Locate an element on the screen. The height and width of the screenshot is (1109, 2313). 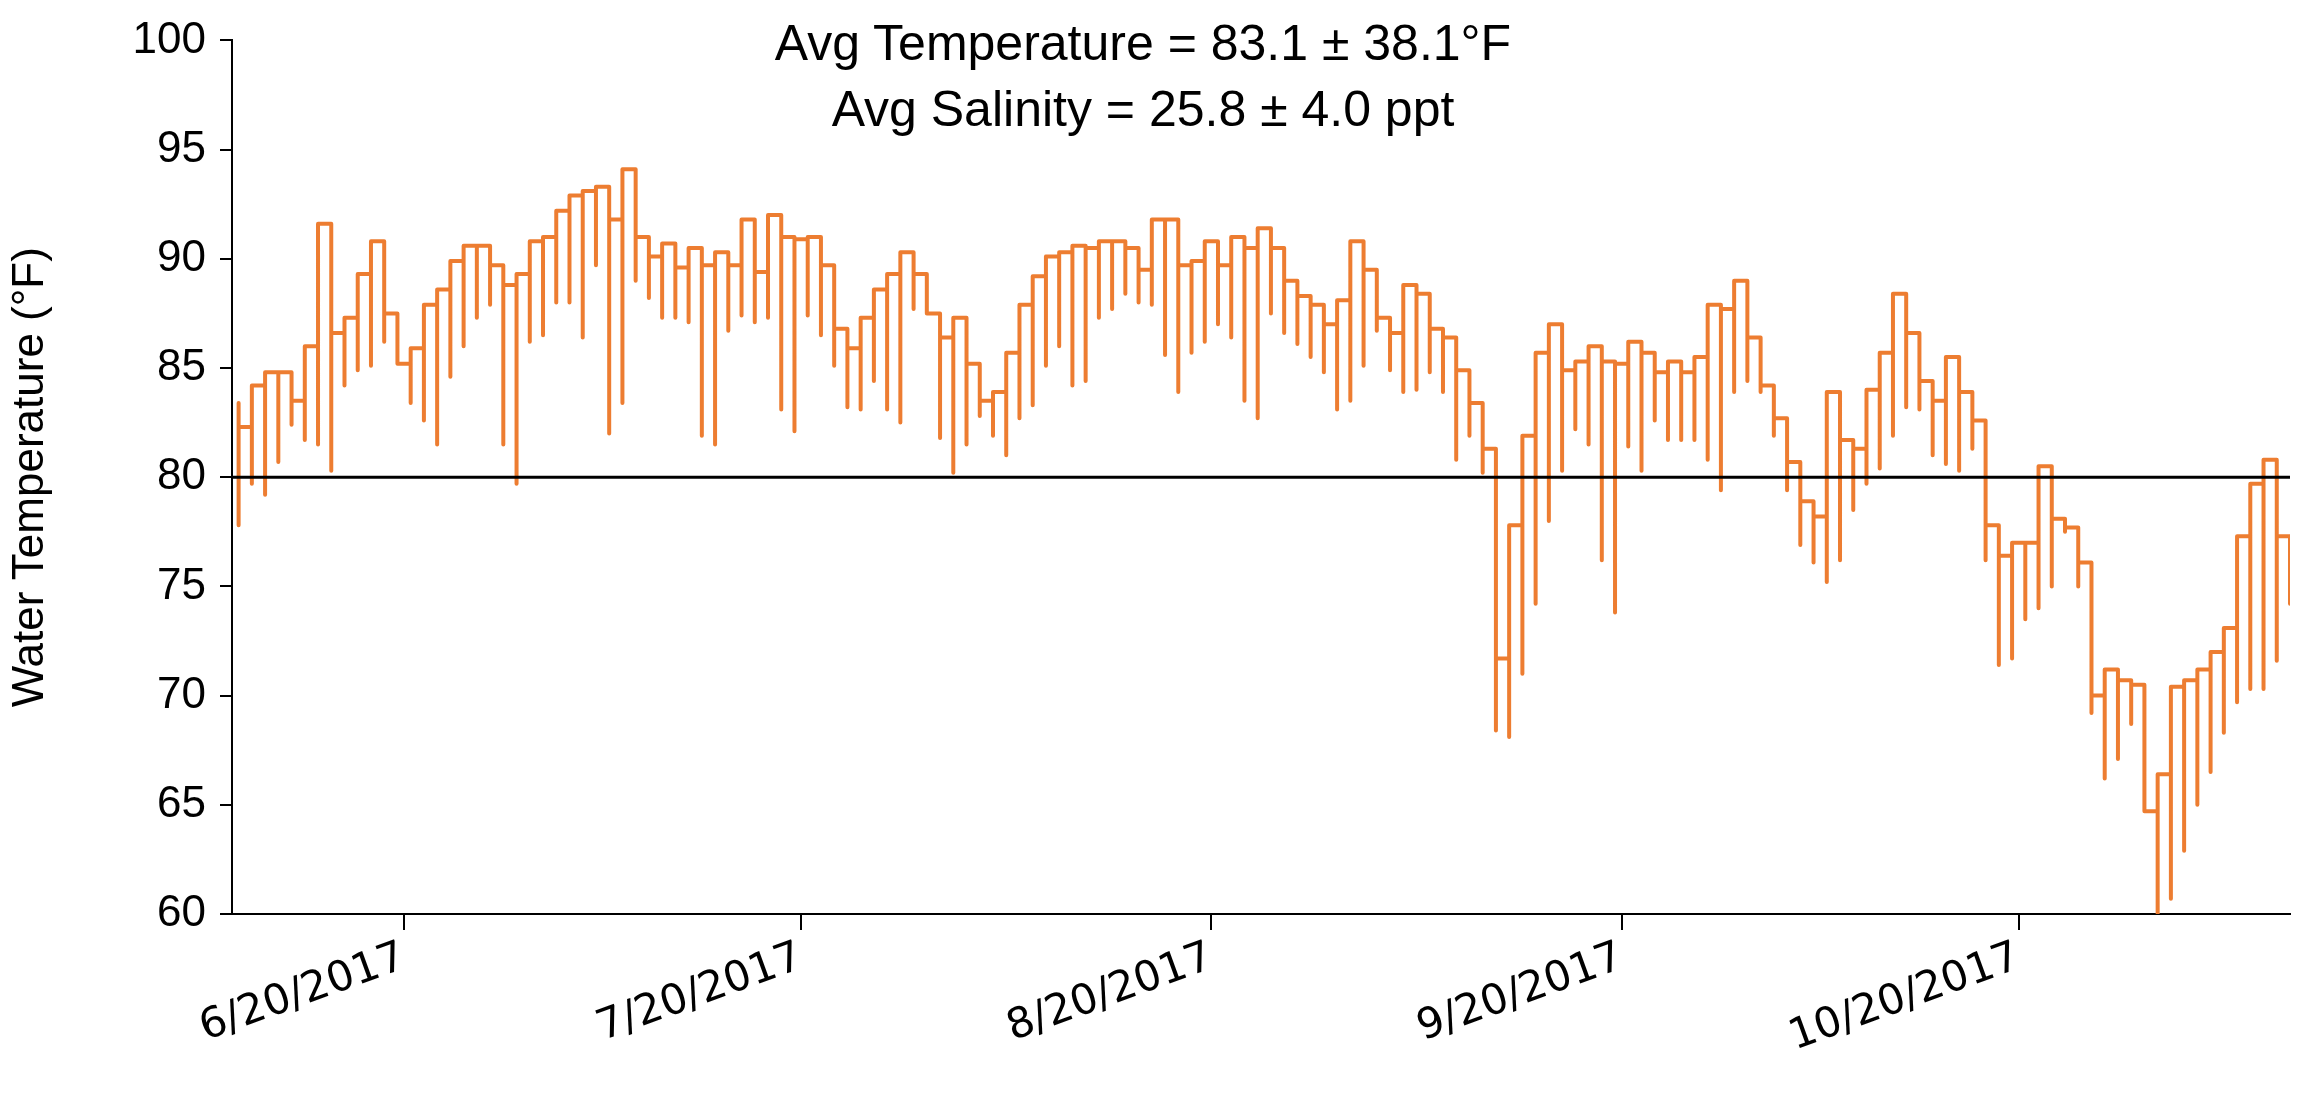
text: Avg Salinity = 25.8 ± 4.0 ppt is located at coordinates (1143, 108).